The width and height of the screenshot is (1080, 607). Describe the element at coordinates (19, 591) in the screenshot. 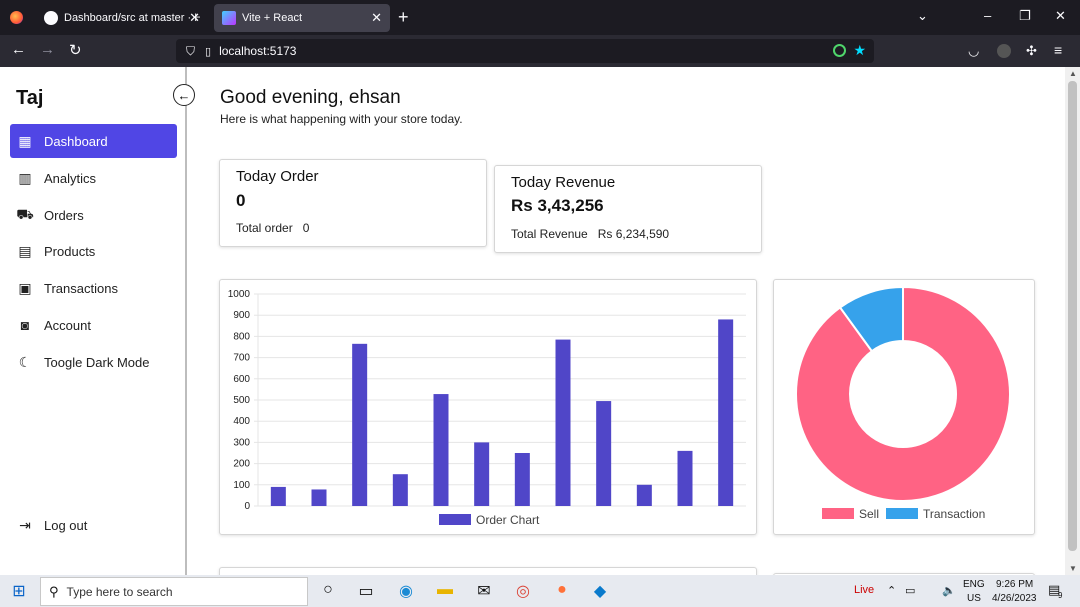

I see `windows-start-icon: ⊞` at that location.